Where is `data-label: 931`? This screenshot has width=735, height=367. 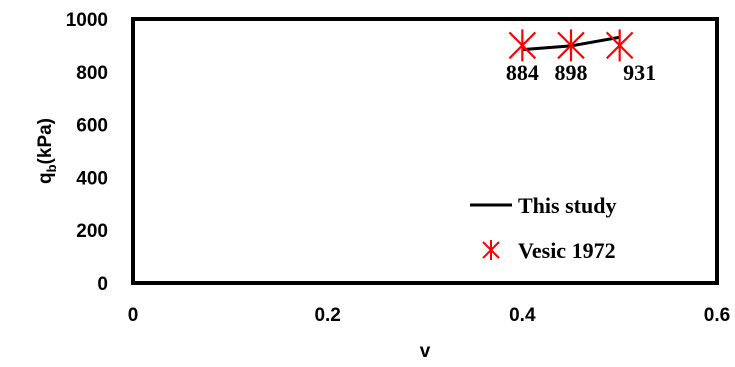
data-label: 931 is located at coordinates (639, 72).